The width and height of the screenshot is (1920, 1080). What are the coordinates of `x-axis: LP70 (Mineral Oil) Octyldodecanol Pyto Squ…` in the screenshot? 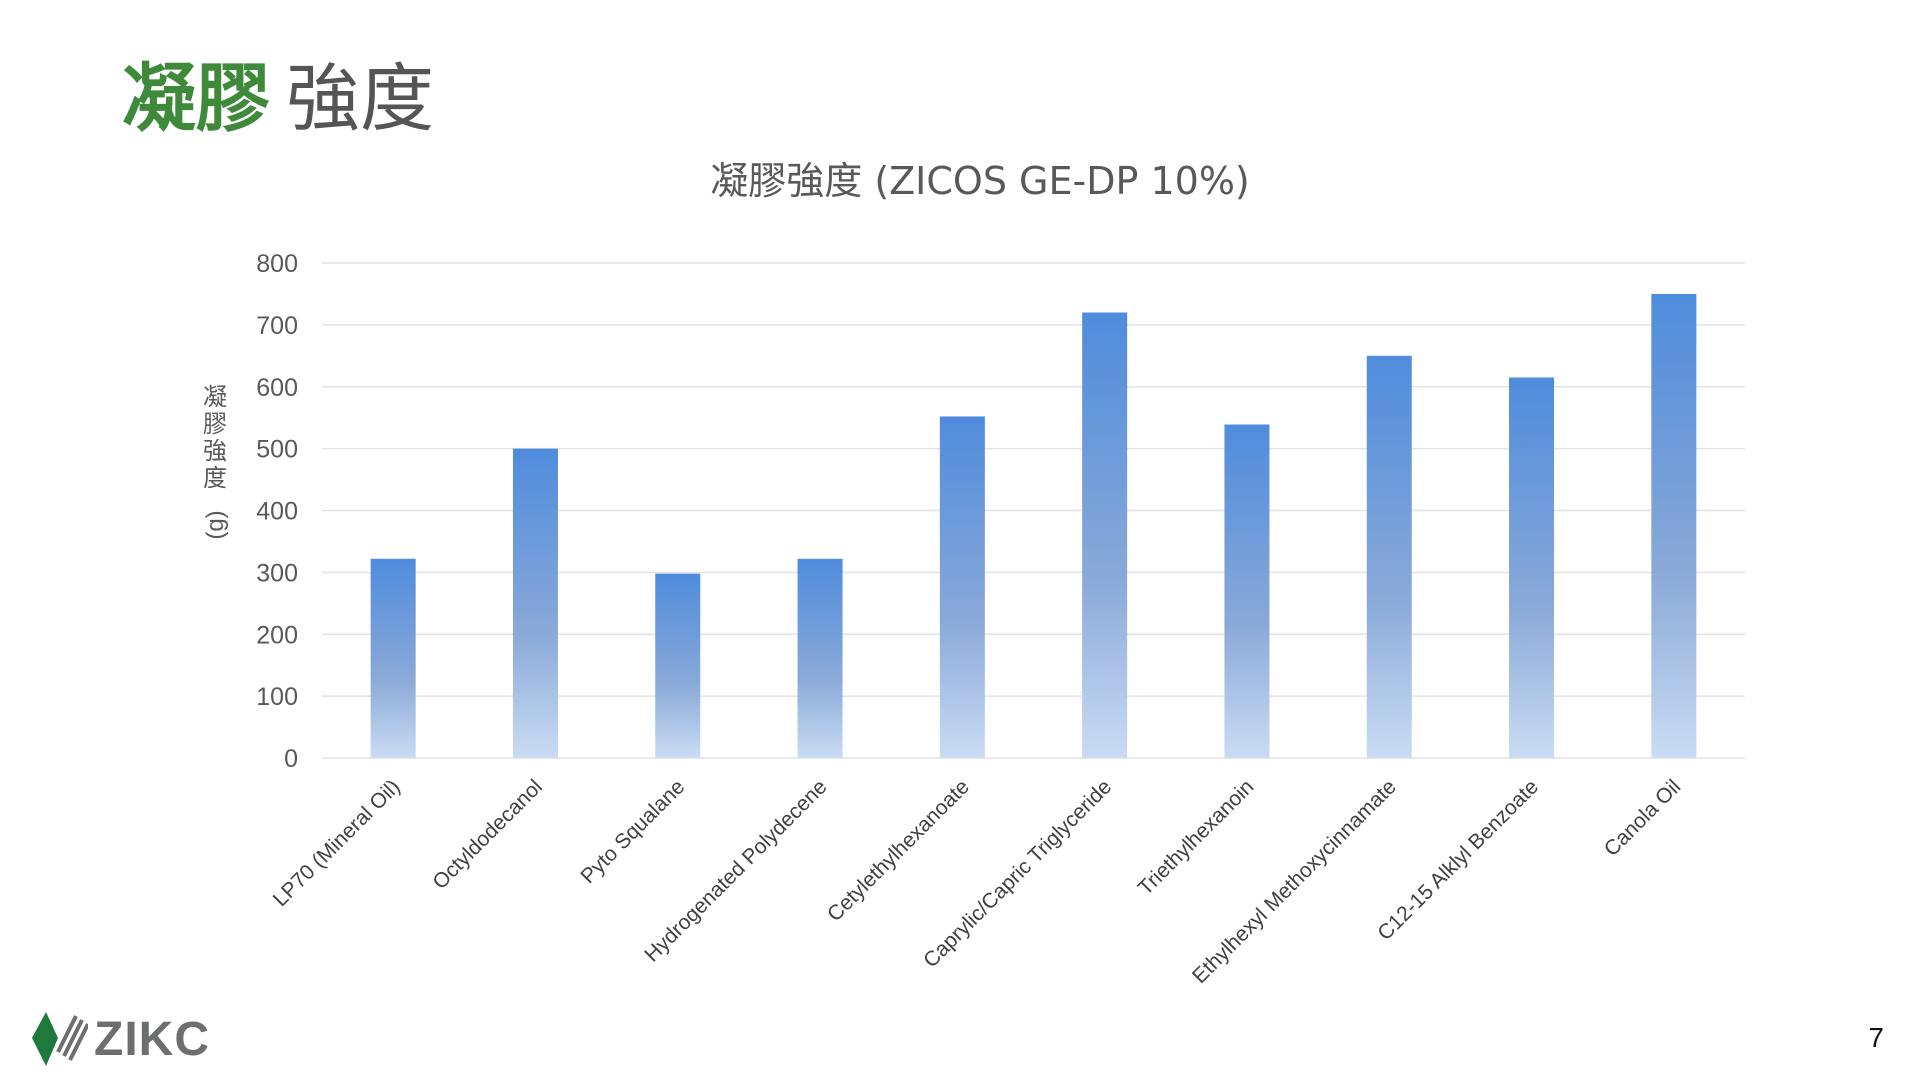 It's located at (977, 881).